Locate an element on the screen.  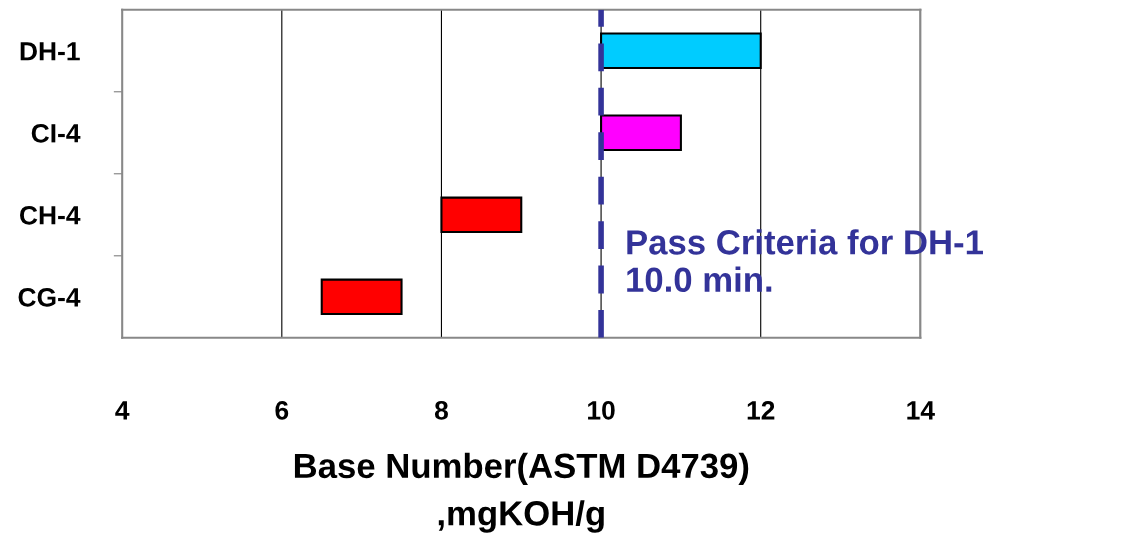
x-axis-title: Base Number(ASTM D4739) ,mgKOH/g is located at coordinates (521, 492).